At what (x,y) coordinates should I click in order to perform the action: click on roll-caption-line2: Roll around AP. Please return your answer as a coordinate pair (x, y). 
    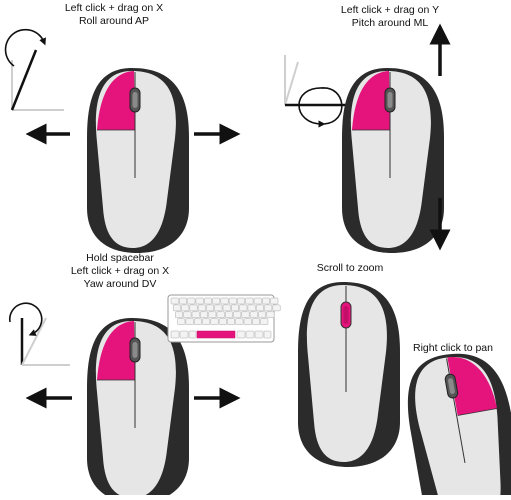
    Looking at the image, I should click on (114, 21).